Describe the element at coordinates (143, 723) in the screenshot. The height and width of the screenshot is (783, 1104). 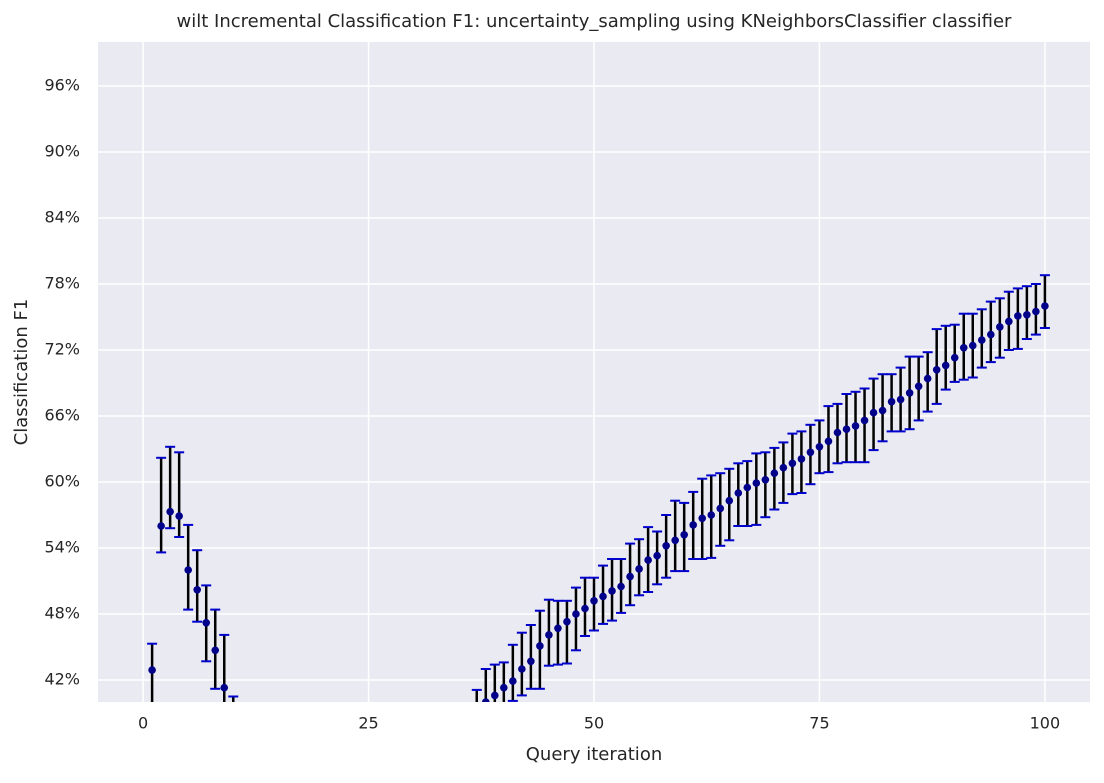
I see `x-tick-label: 0` at that location.